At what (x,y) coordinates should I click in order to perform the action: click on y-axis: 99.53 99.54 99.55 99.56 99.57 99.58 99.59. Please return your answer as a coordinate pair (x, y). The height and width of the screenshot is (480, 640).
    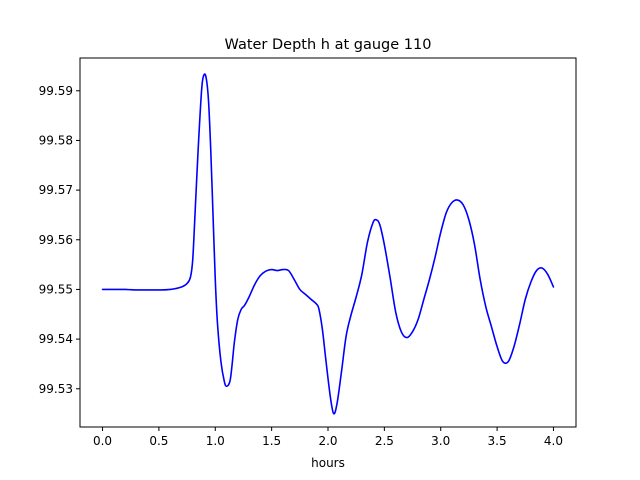
    Looking at the image, I should click on (59, 240).